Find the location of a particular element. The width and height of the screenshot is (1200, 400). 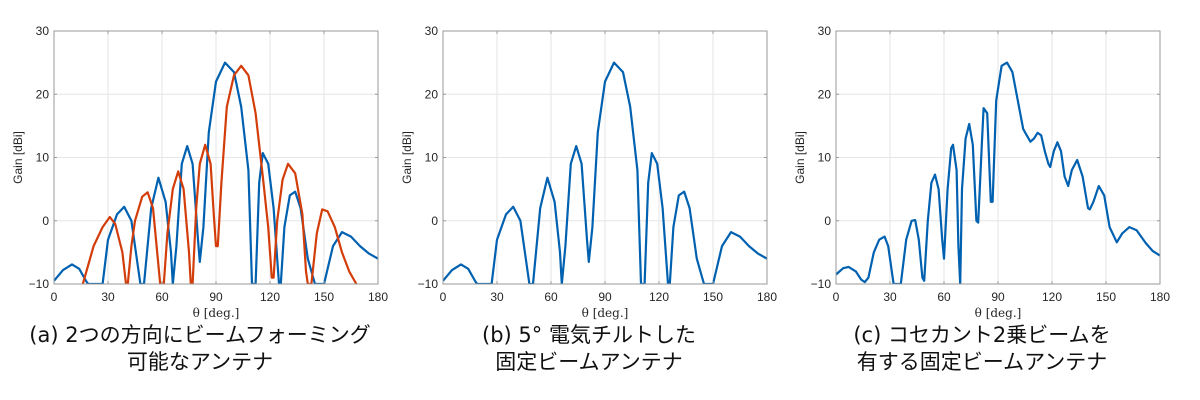

chart-a-caption: (a) 2つの方向にビームフォーミング 可能なアンテナ is located at coordinates (200, 349).